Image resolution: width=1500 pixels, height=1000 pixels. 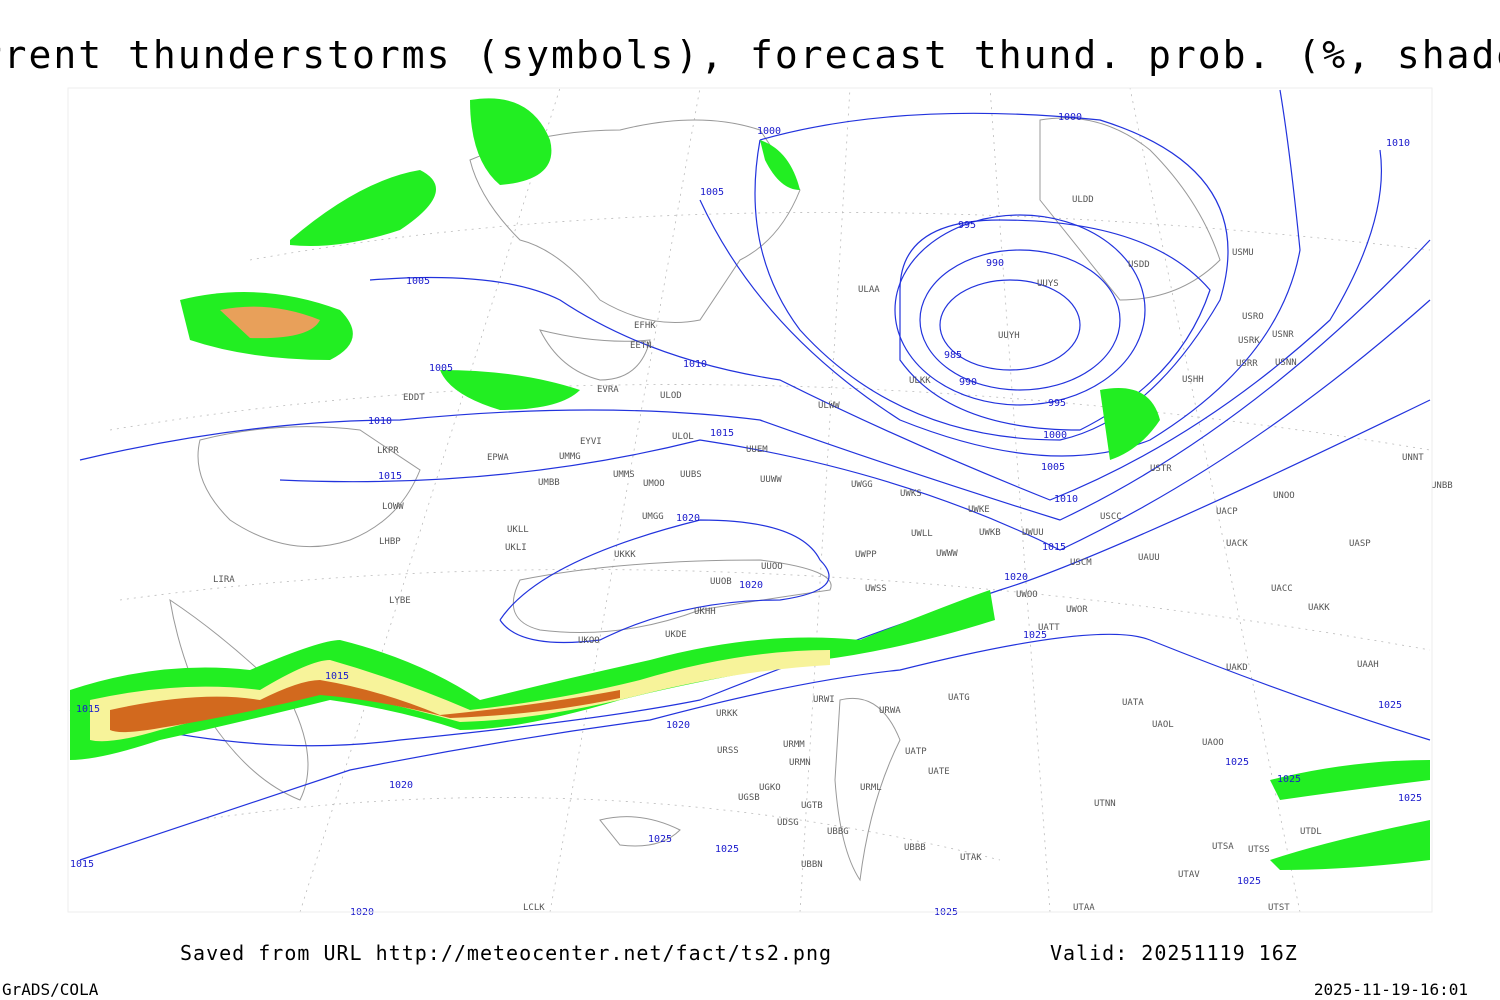 I want to click on station-label: UAOL, so click(x=1163, y=725).